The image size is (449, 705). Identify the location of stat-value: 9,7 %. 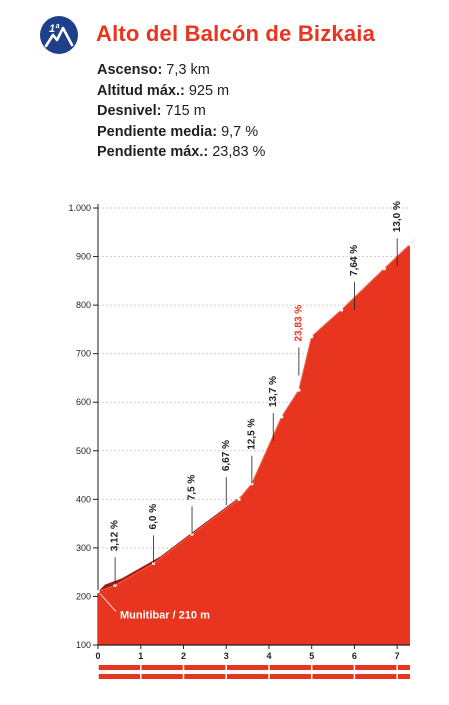
(238, 131).